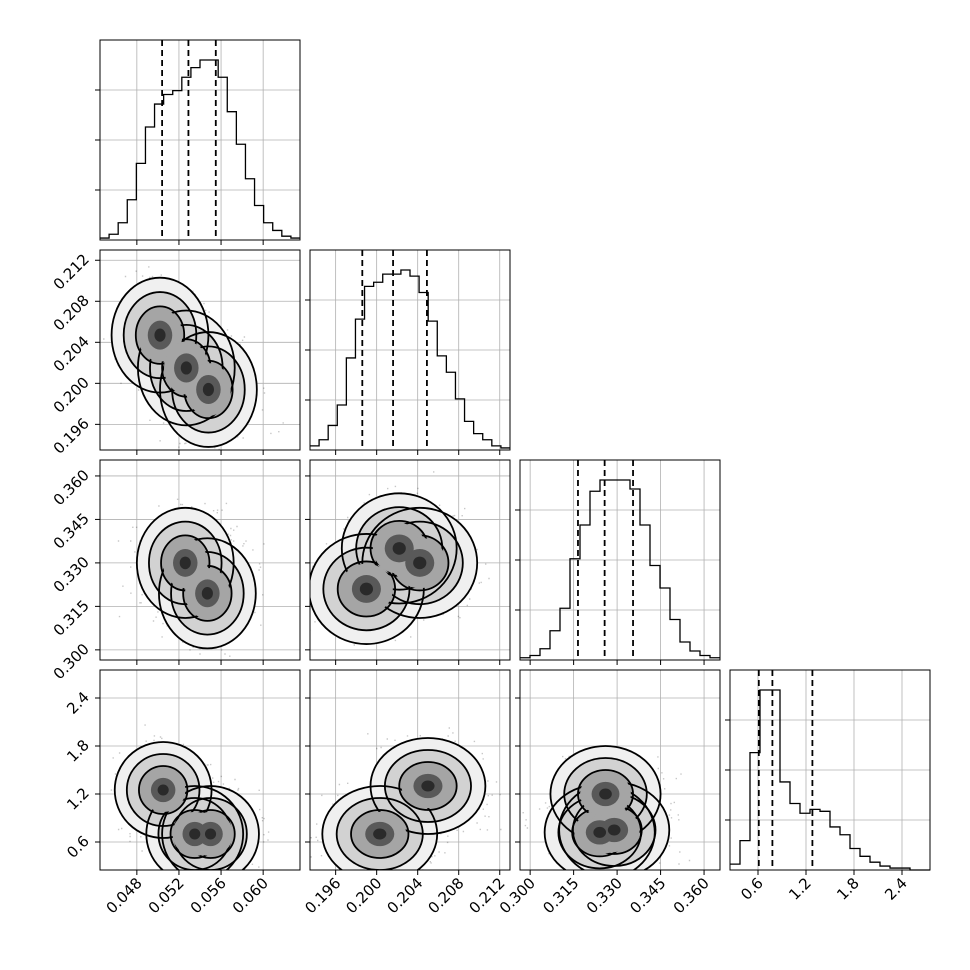 The width and height of the screenshot is (970, 970). I want to click on x-tick-label: 0.6, so click(752, 889).